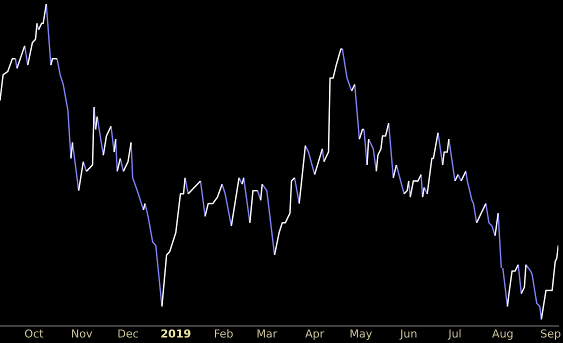 This screenshot has height=343, width=563. What do you see at coordinates (176, 333) in the screenshot?
I see `x-tick-label: 2019` at bounding box center [176, 333].